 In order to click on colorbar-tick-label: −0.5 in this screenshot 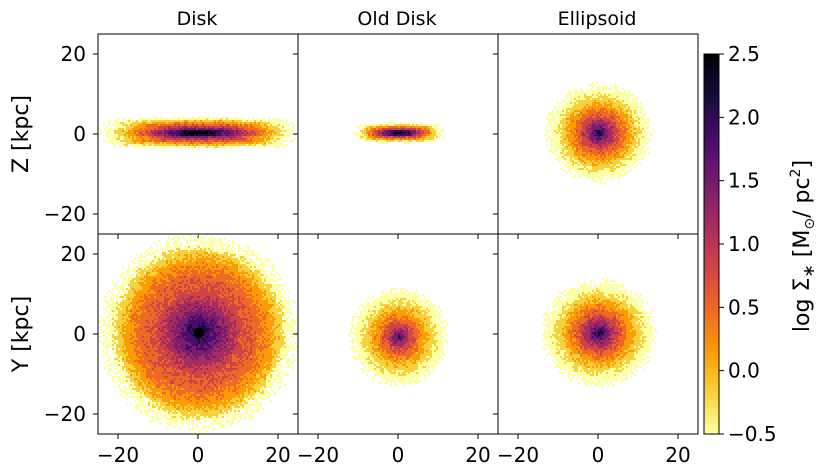, I will do `click(752, 434)`.